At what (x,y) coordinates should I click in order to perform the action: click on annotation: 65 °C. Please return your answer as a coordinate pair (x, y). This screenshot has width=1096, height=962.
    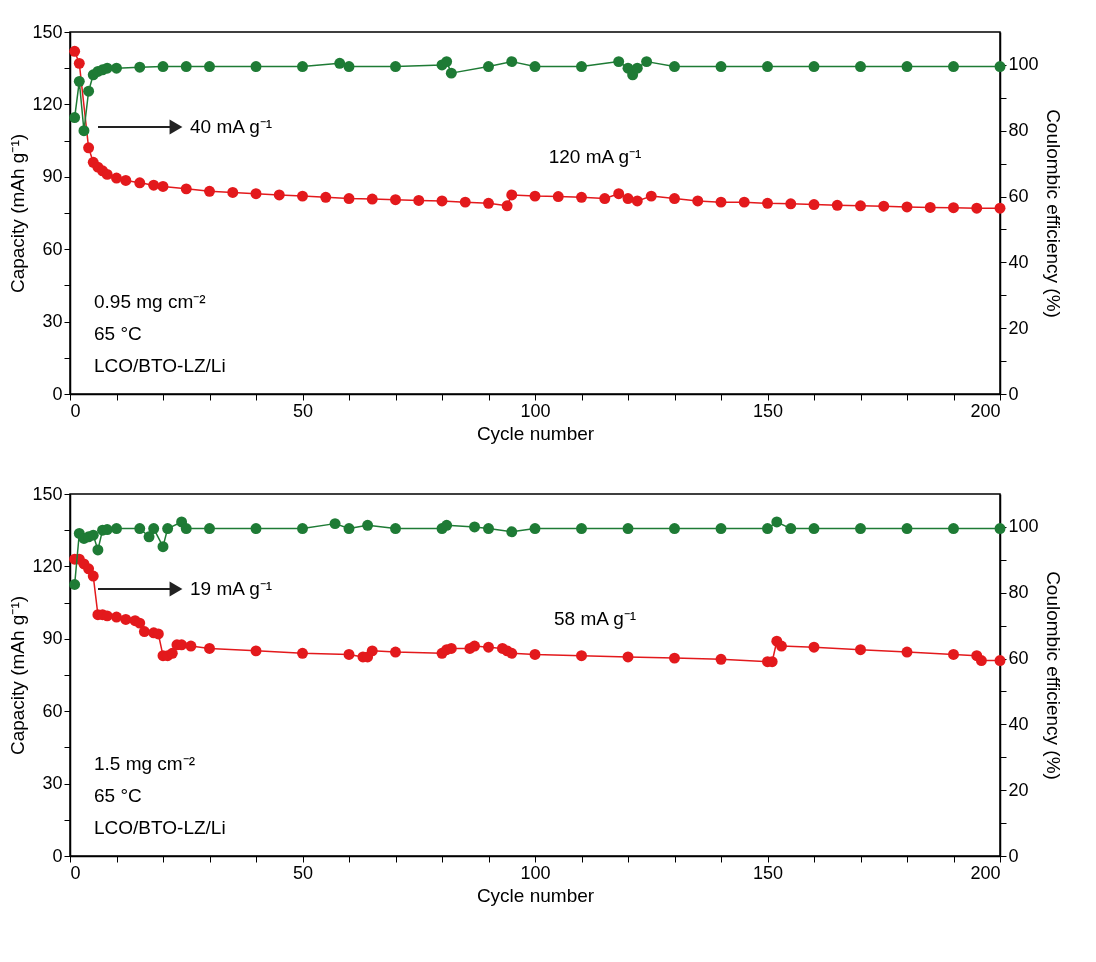
    Looking at the image, I should click on (118, 333).